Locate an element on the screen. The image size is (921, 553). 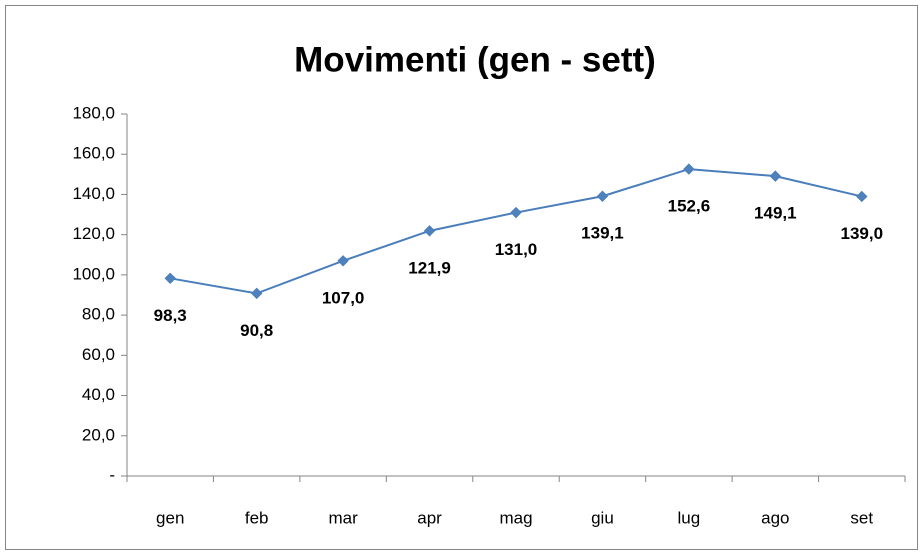
data-label: 149,1 is located at coordinates (775, 213).